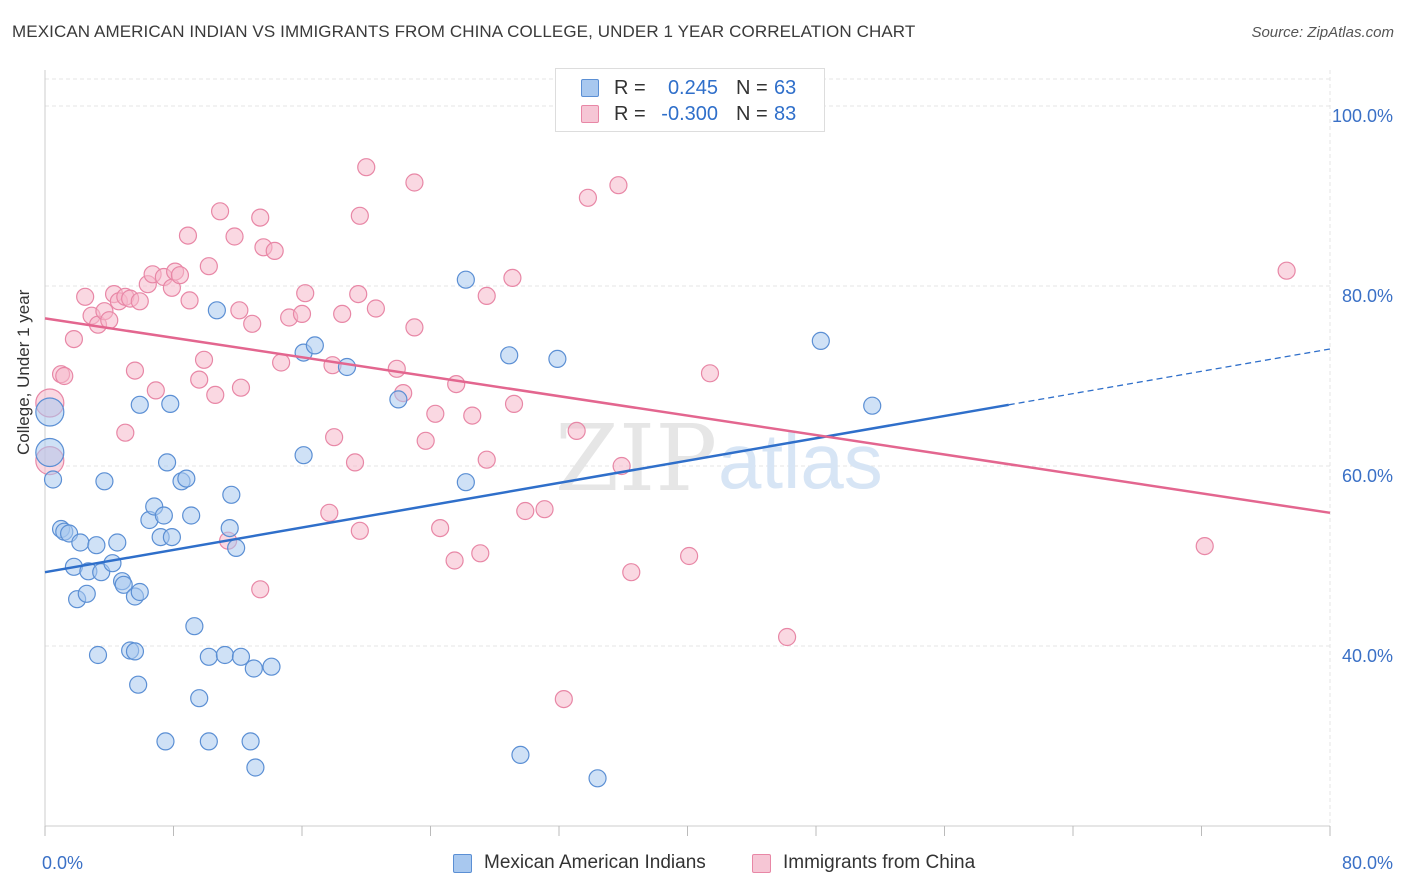 This screenshot has height=892, width=1406. I want to click on source-credit: Source: ZipAtlas.com, so click(1322, 32).